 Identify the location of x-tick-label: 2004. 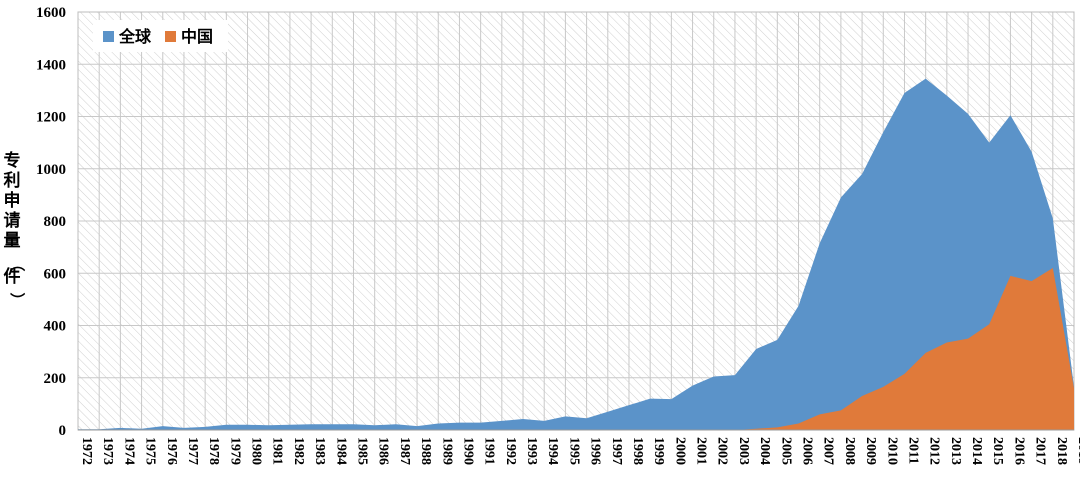
(764, 451).